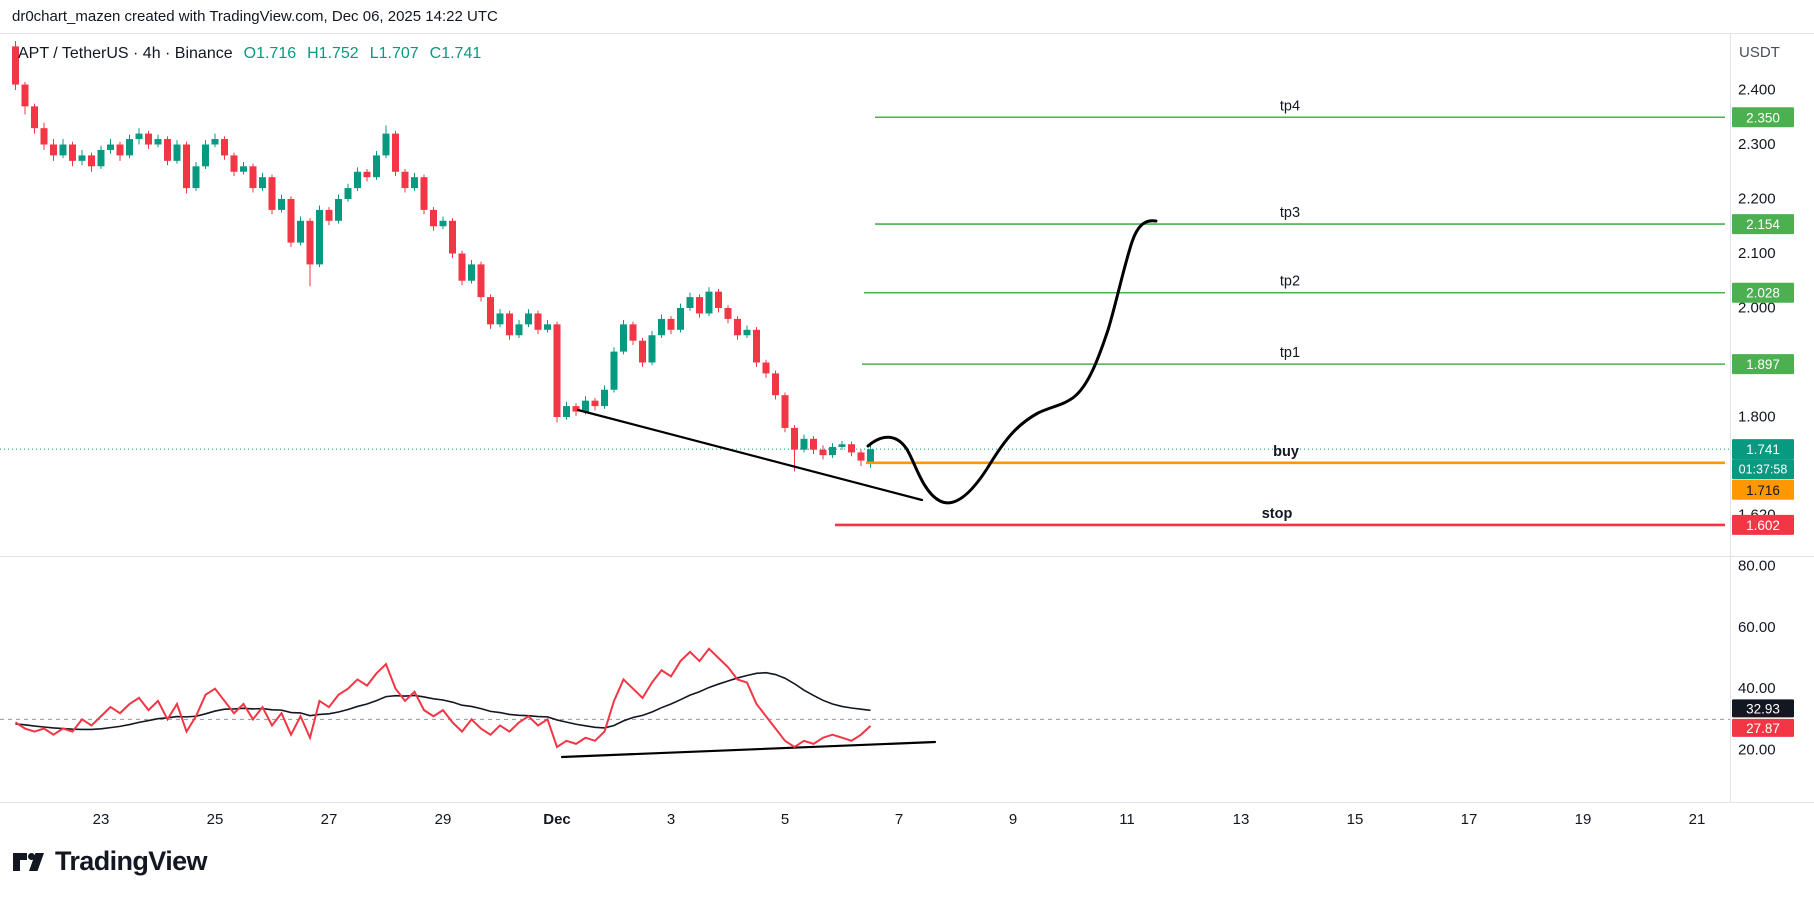  What do you see at coordinates (101, 819) in the screenshot?
I see `time-tick-label: 23` at bounding box center [101, 819].